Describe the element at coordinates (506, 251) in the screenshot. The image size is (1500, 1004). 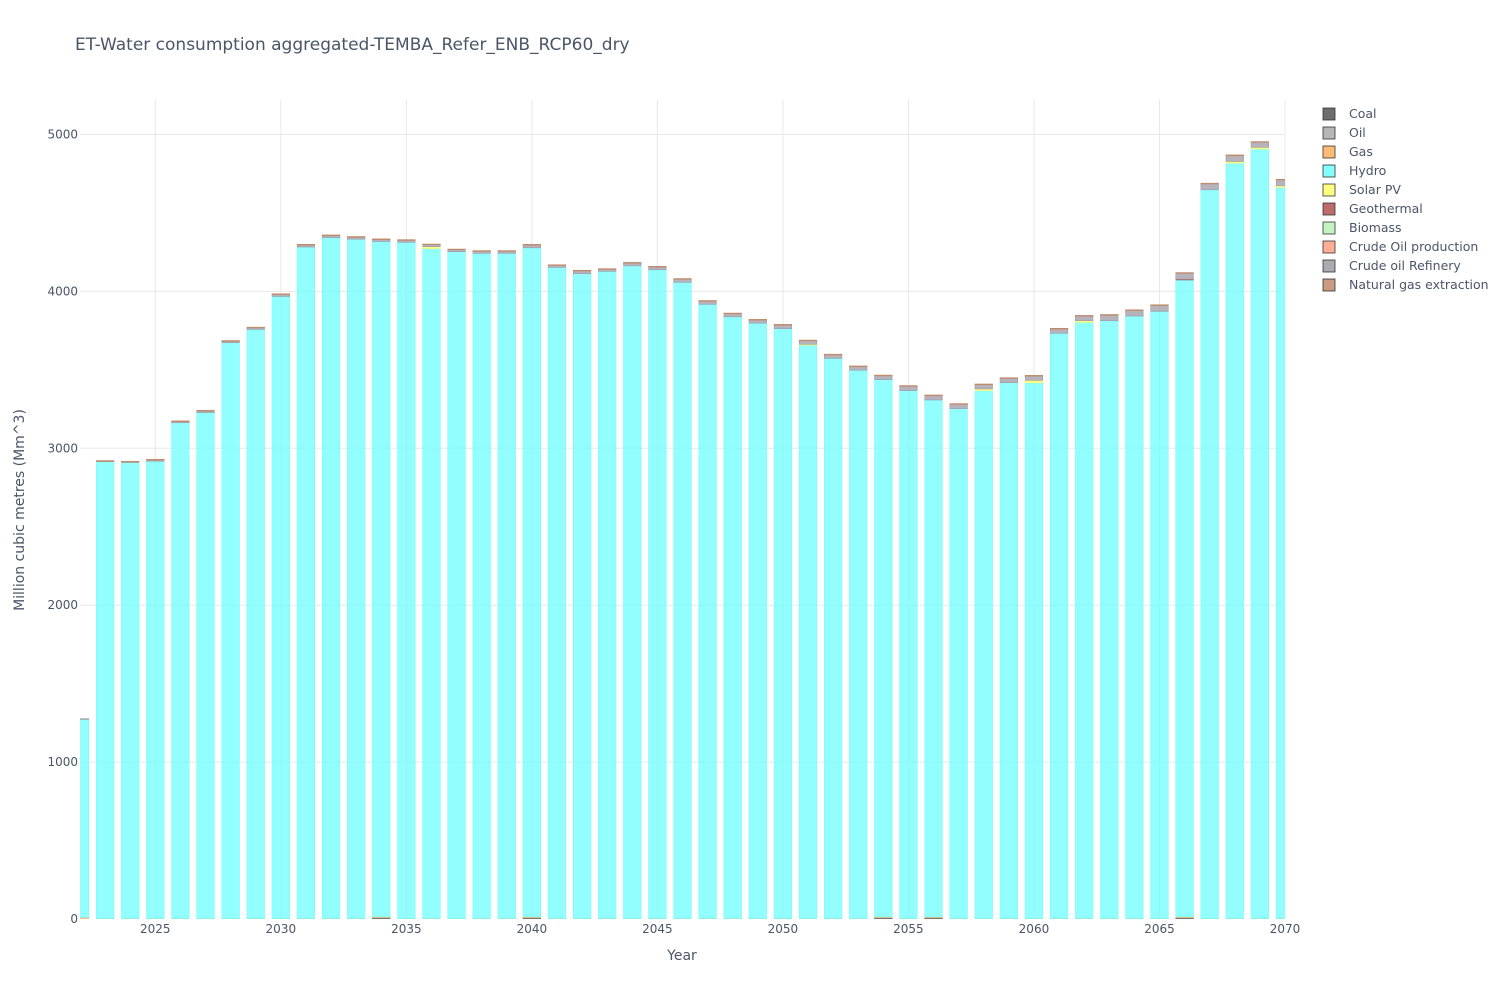
I see `bar-natural-gas-extraction-2039` at that location.